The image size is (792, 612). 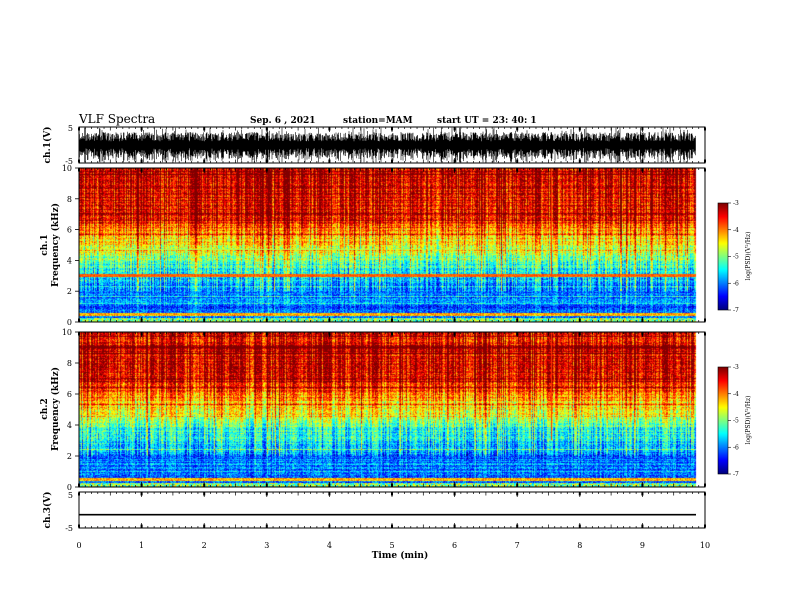 What do you see at coordinates (55, 409) in the screenshot?
I see `ch2-spectrogram-ylabel: Frequency (kHz)` at bounding box center [55, 409].